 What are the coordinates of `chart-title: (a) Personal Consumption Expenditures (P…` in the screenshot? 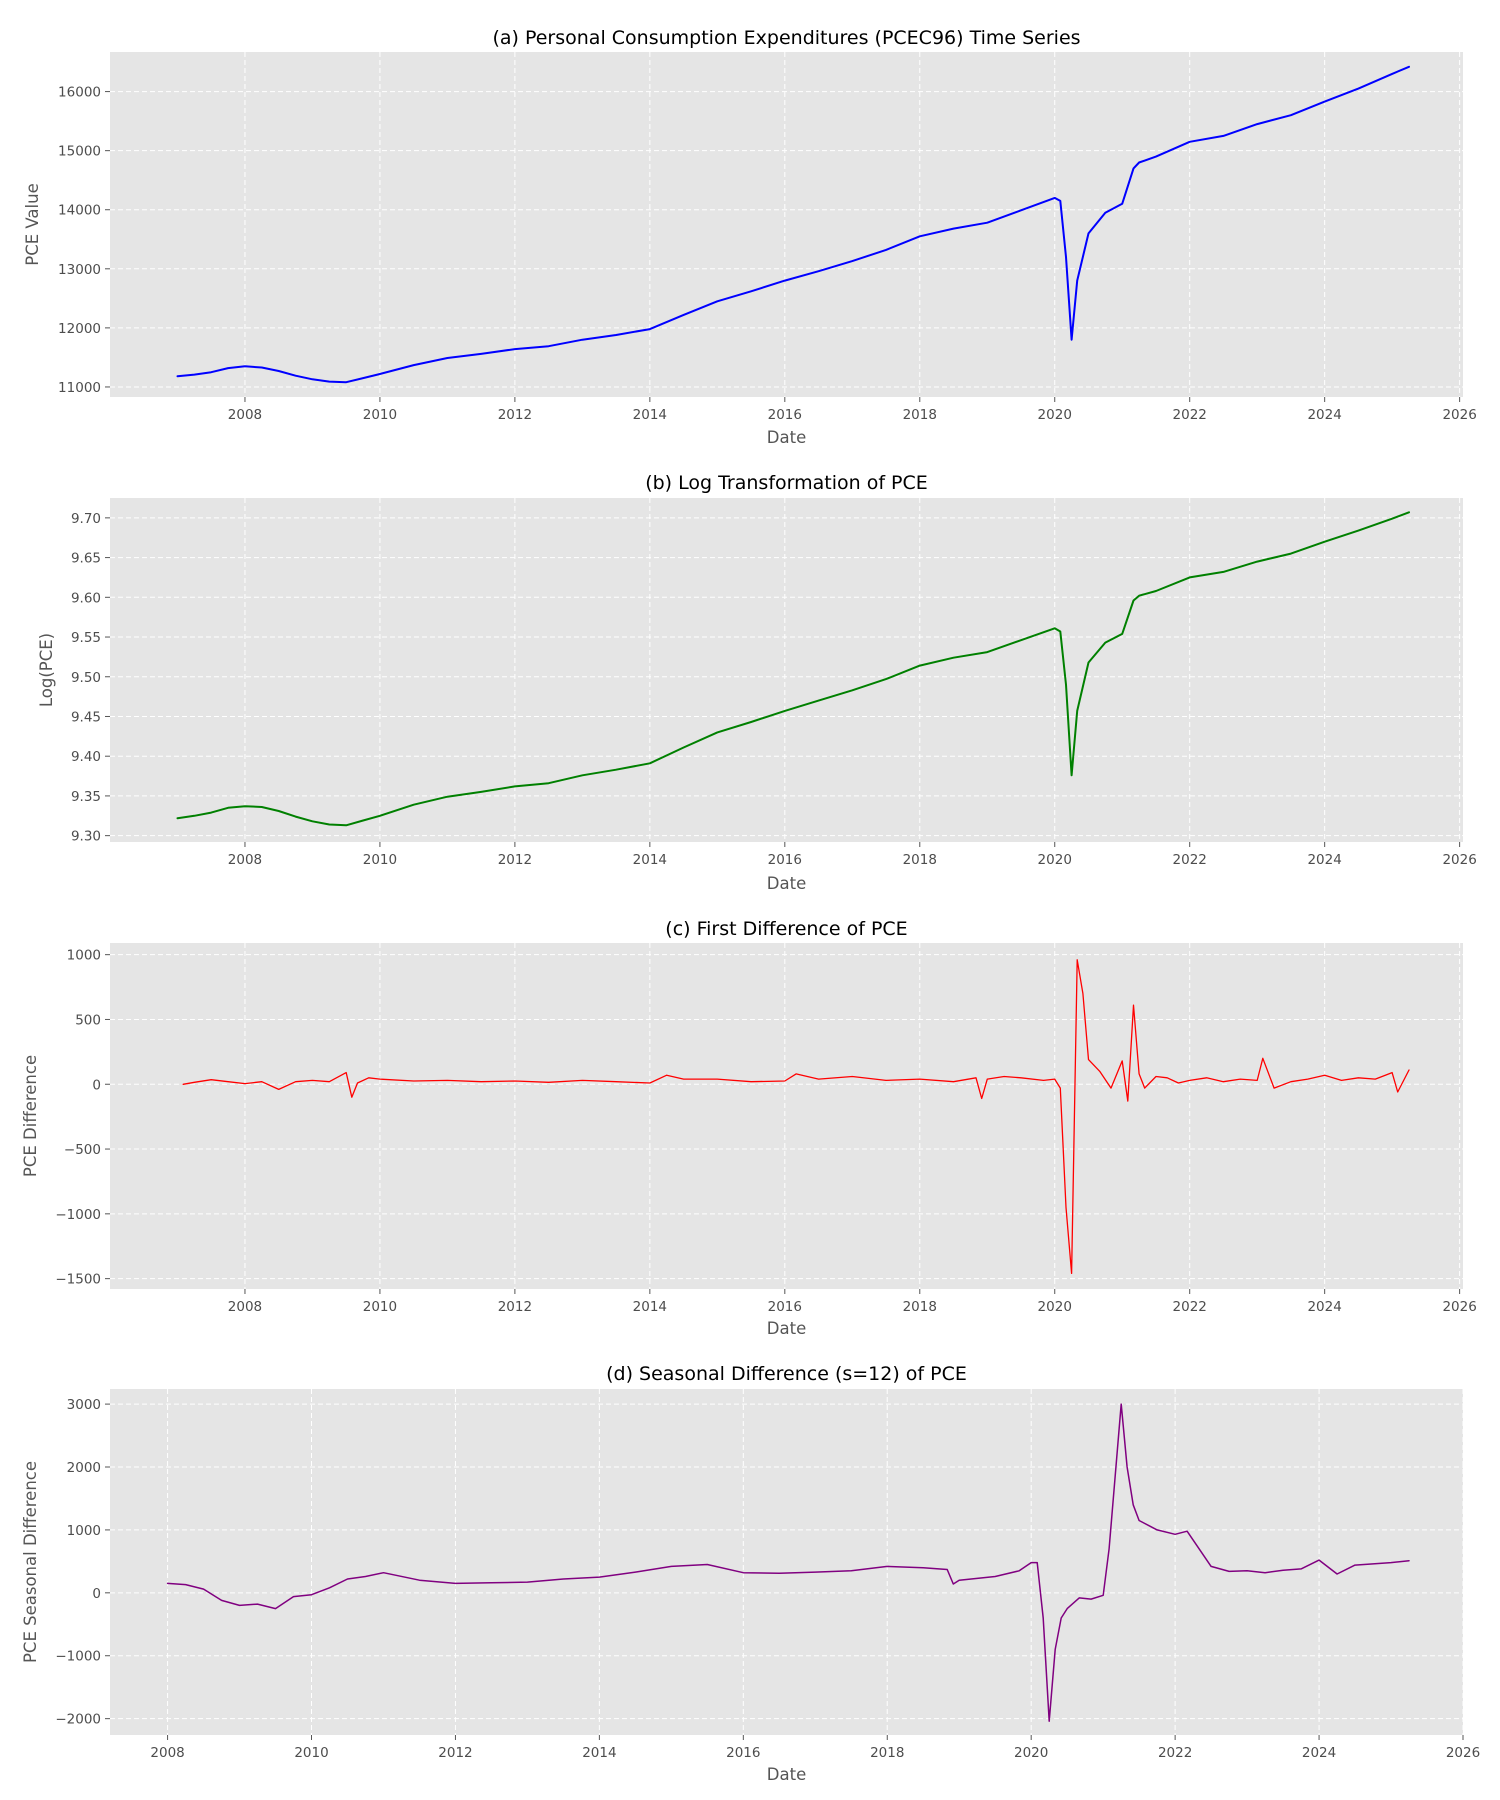 It's located at (786, 38).